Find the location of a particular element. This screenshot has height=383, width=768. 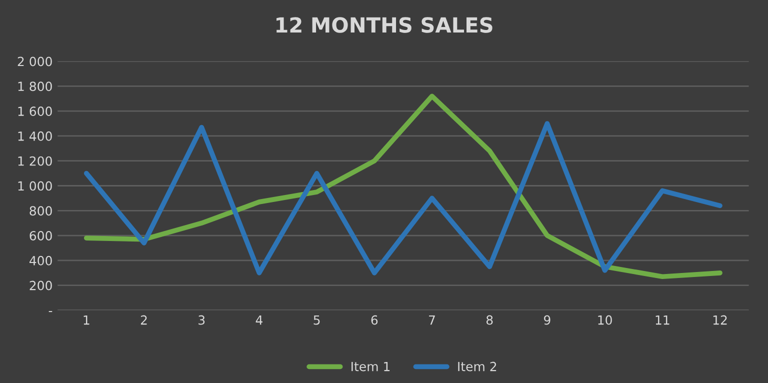

x-tick-label: 2 is located at coordinates (143, 320).